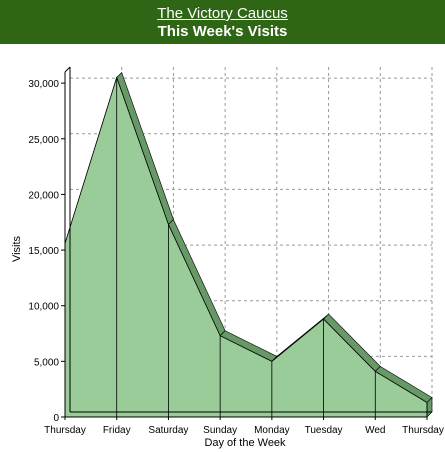  I want to click on x-tick-label: Tuesday, so click(324, 430).